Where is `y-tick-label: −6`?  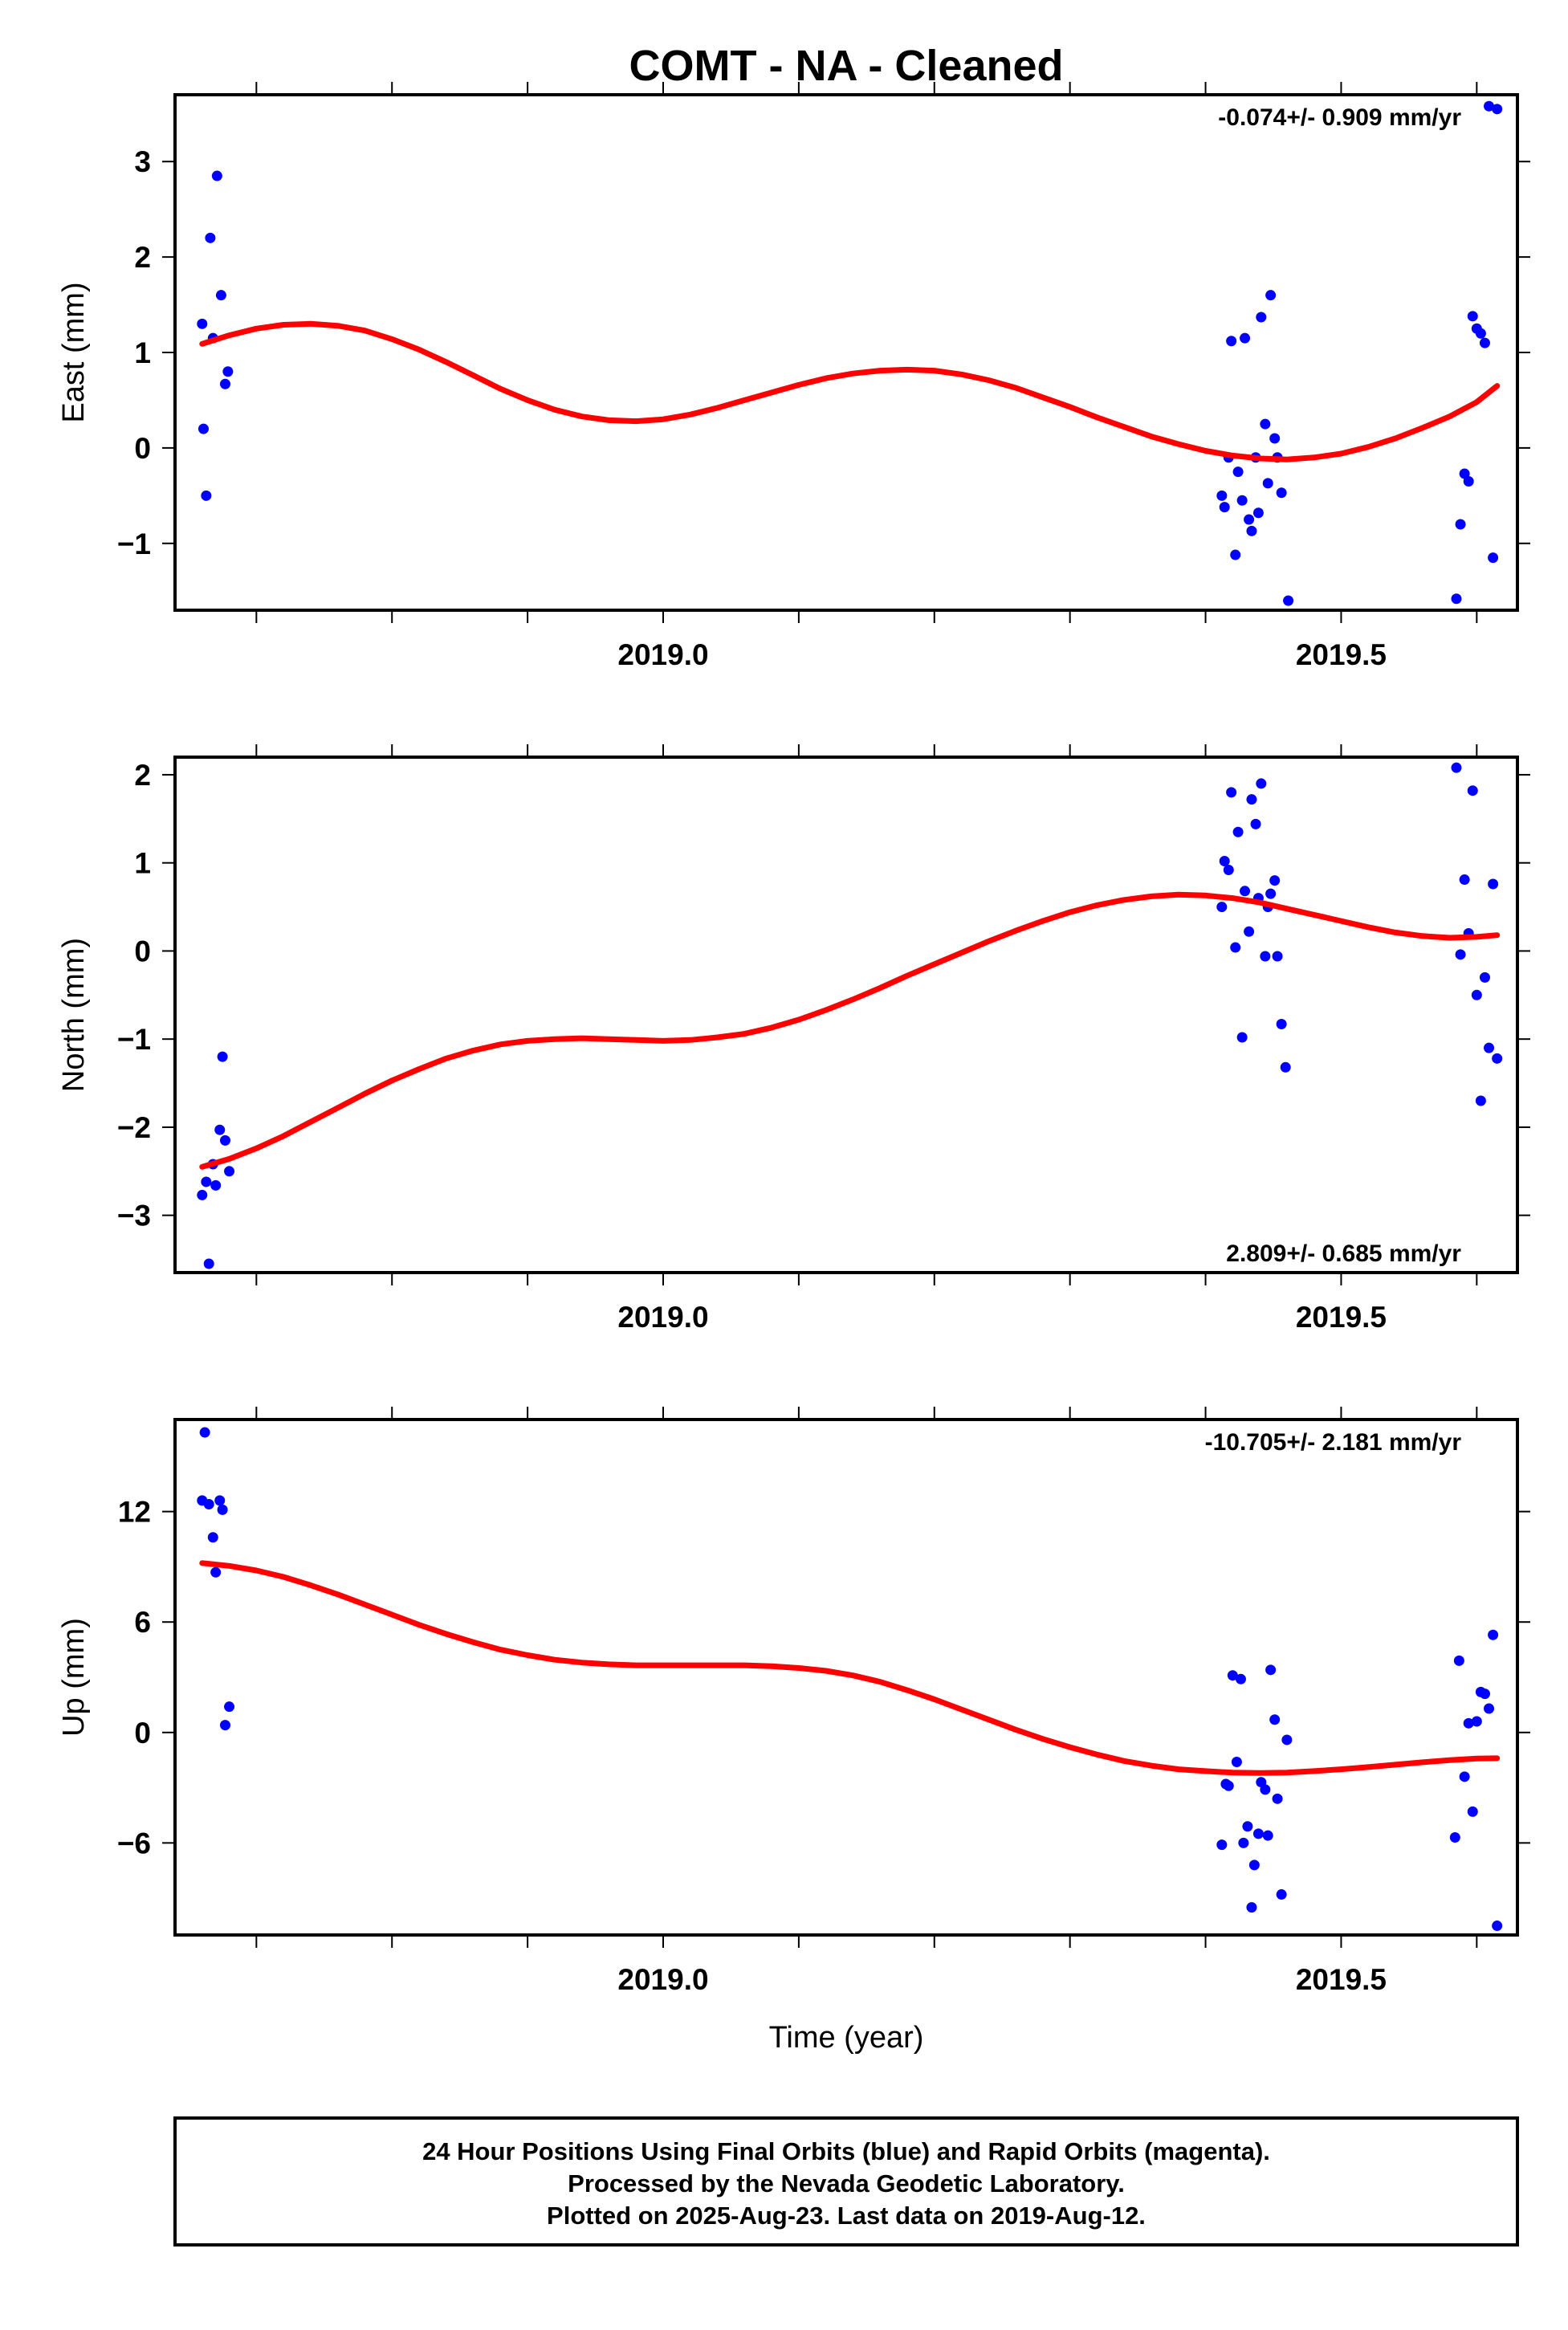
y-tick-label: −6 is located at coordinates (134, 1843).